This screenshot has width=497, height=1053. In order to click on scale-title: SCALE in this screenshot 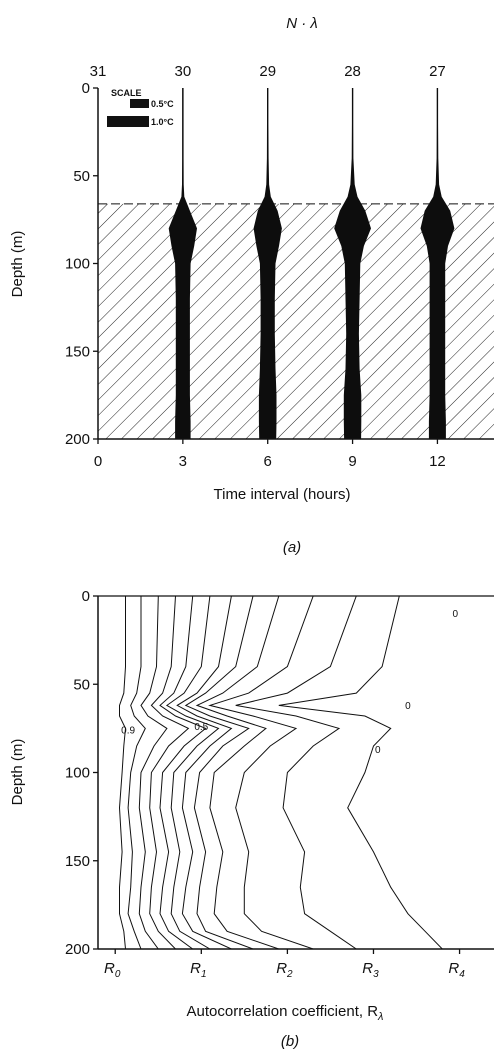, I will do `click(126, 93)`.